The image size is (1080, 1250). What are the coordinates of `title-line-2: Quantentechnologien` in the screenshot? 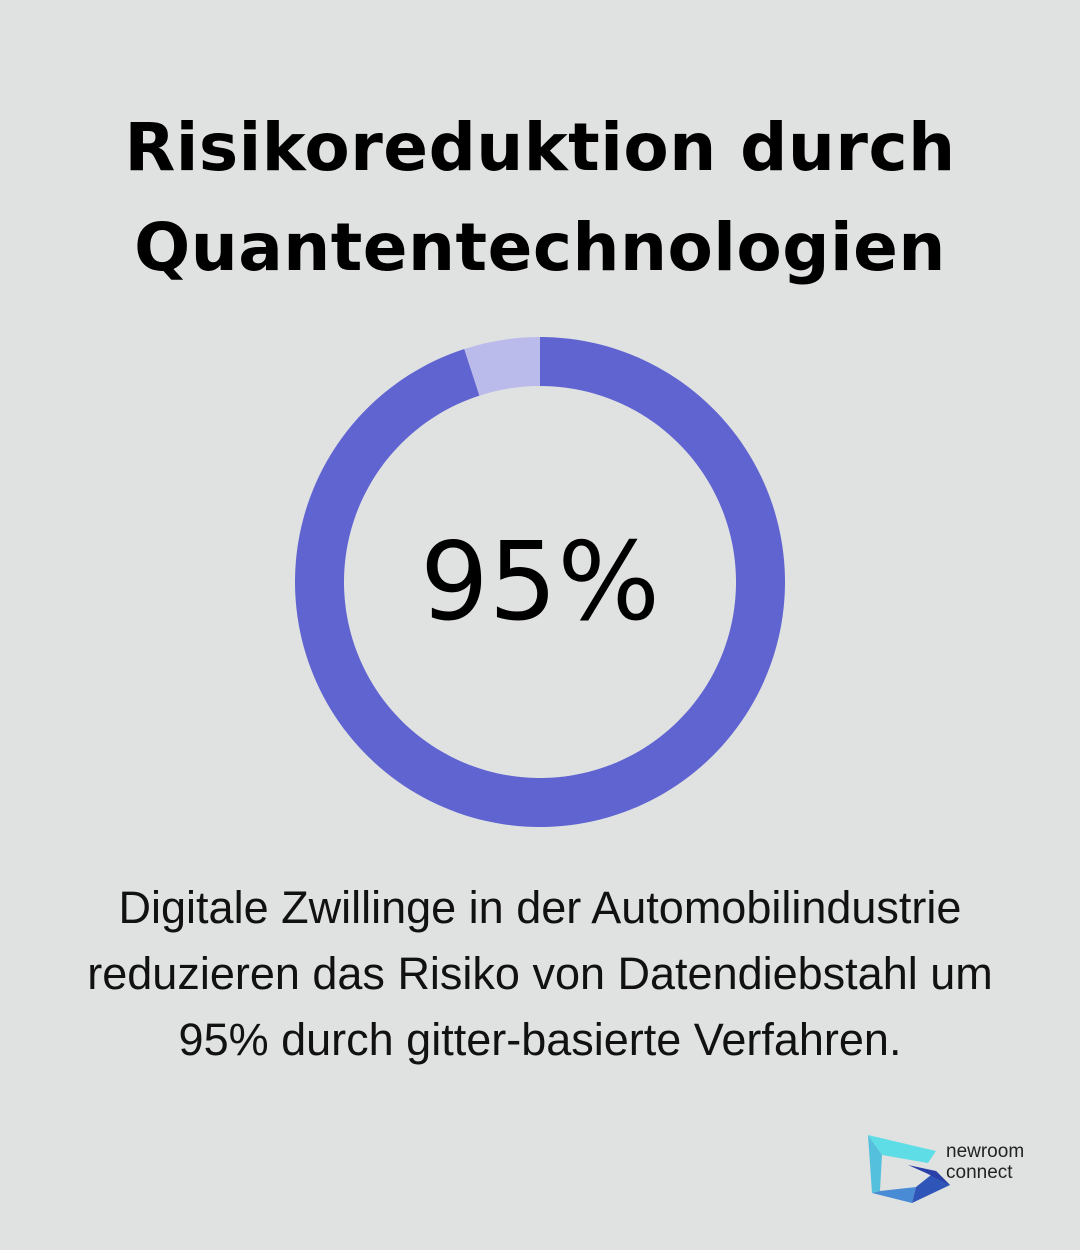 It's located at (540, 247).